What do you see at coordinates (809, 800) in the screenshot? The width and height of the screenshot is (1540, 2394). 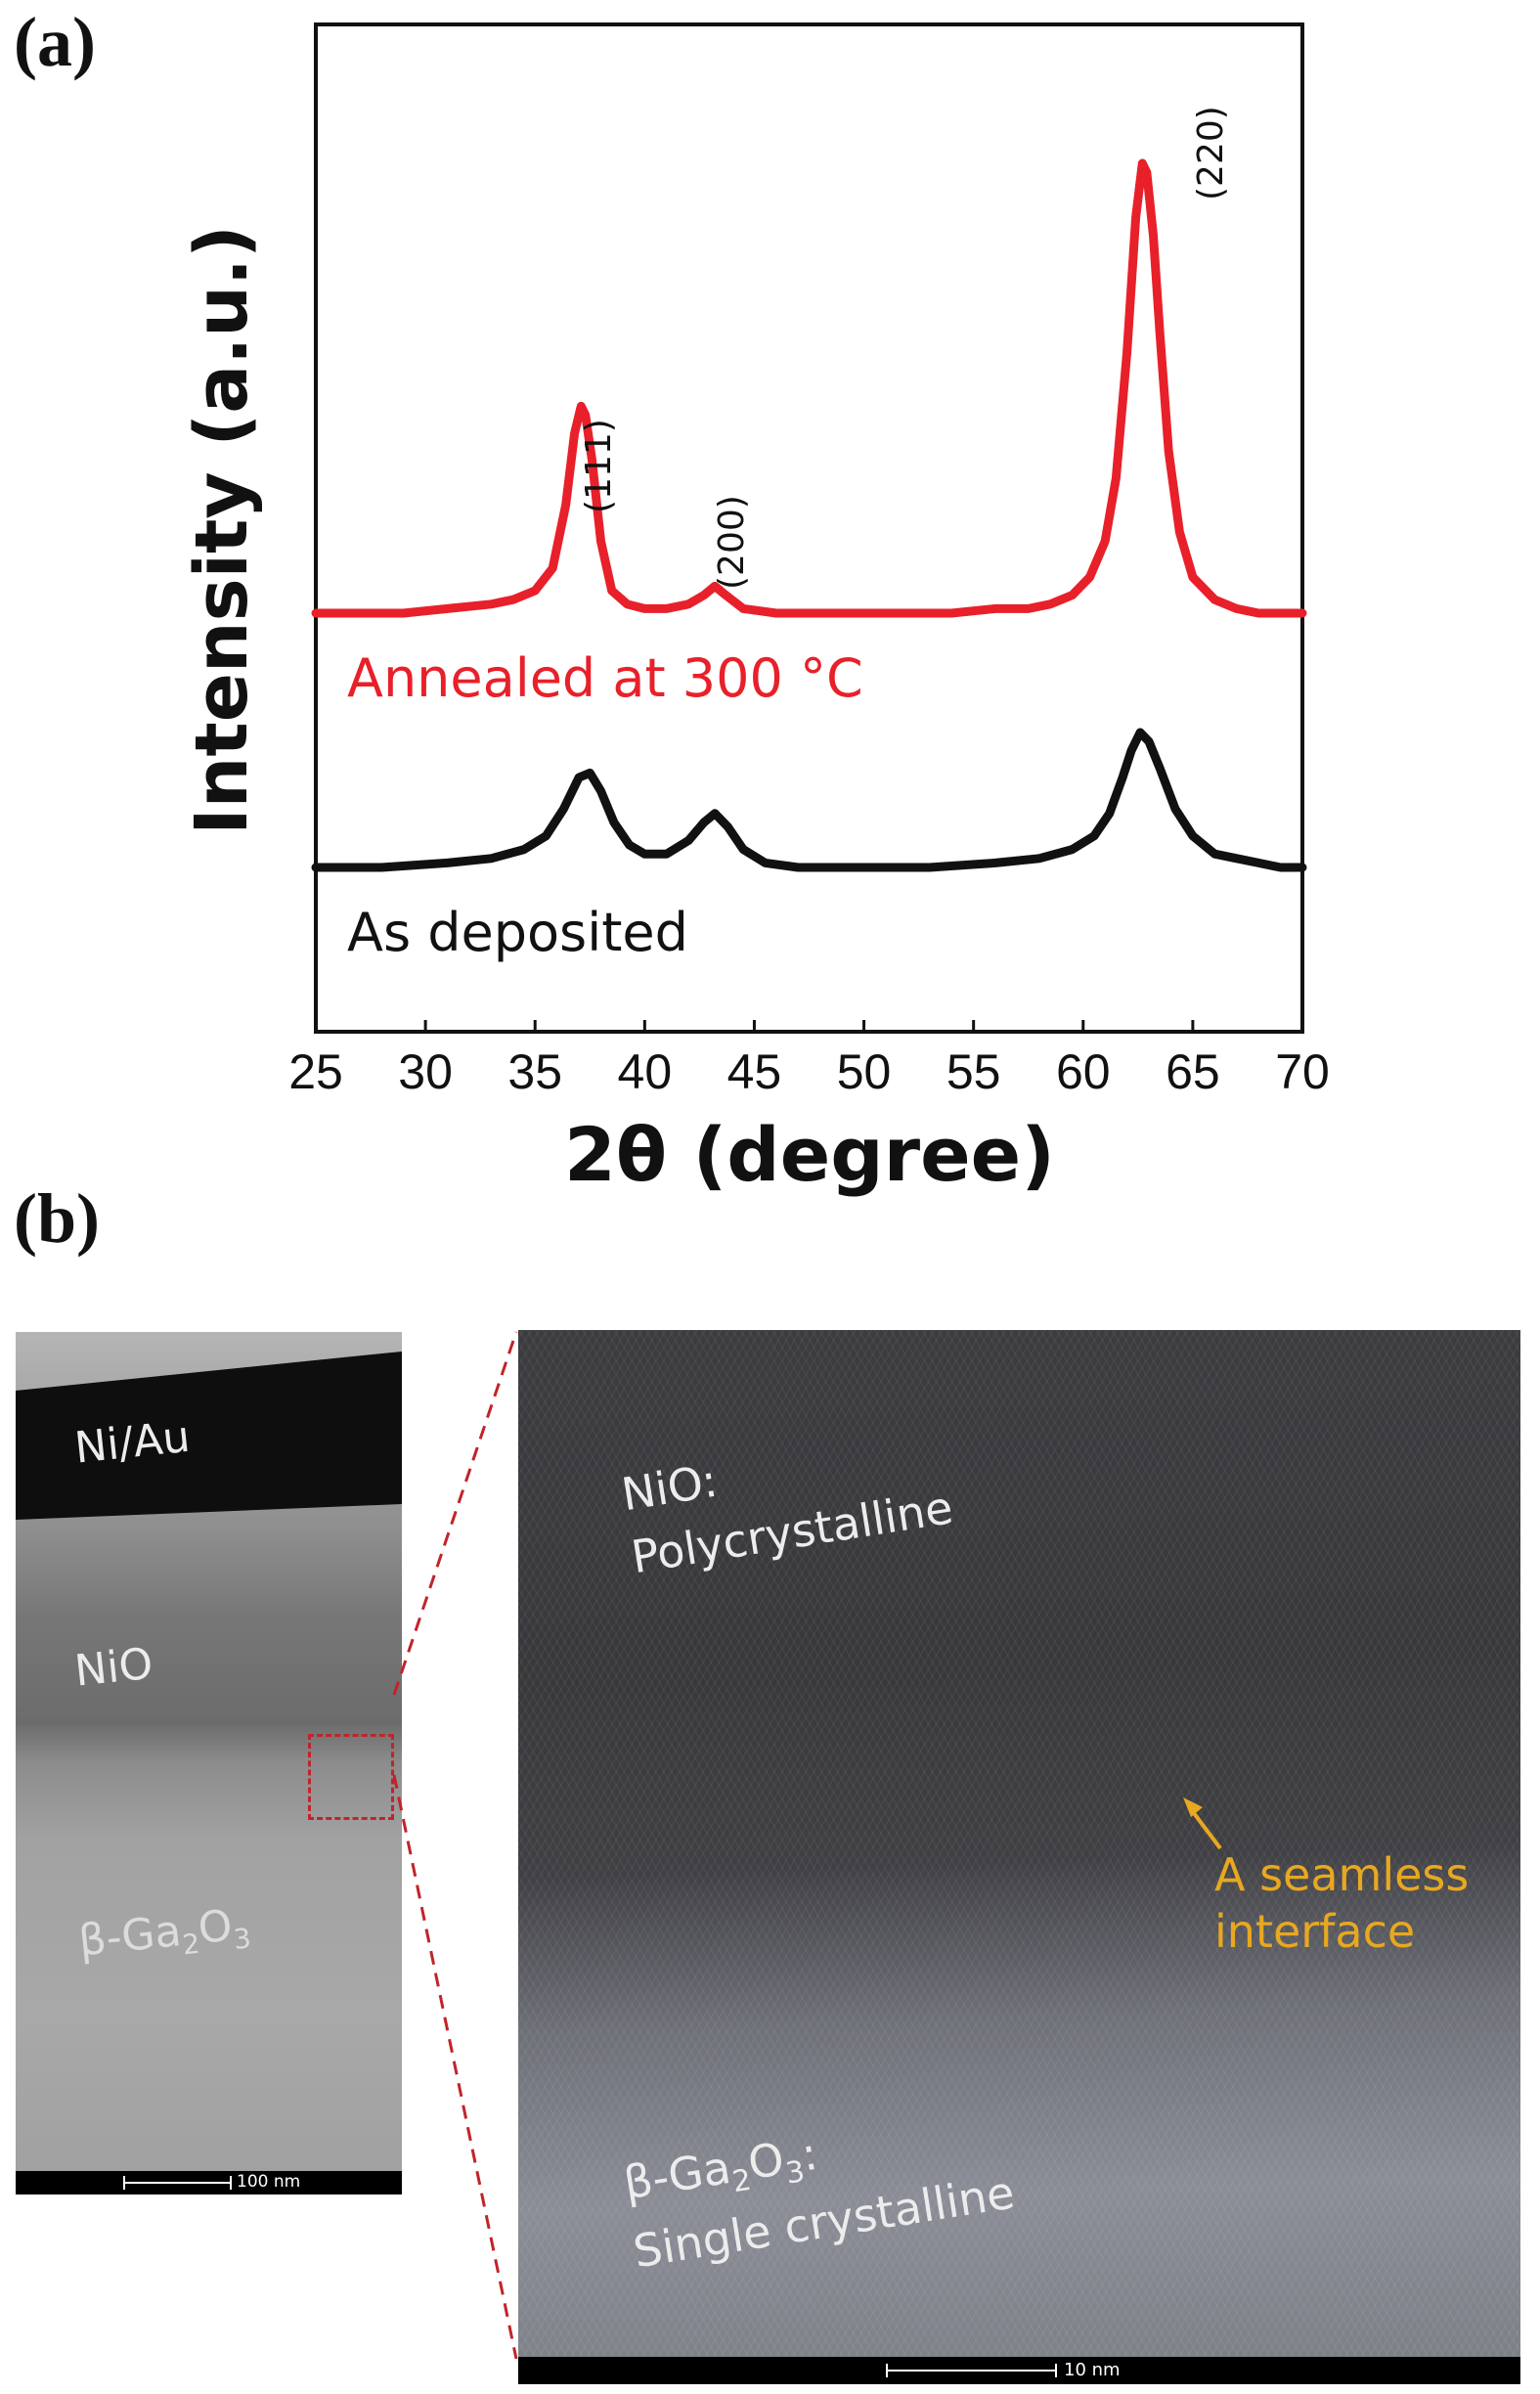 I see `series-line-as-deposited` at bounding box center [809, 800].